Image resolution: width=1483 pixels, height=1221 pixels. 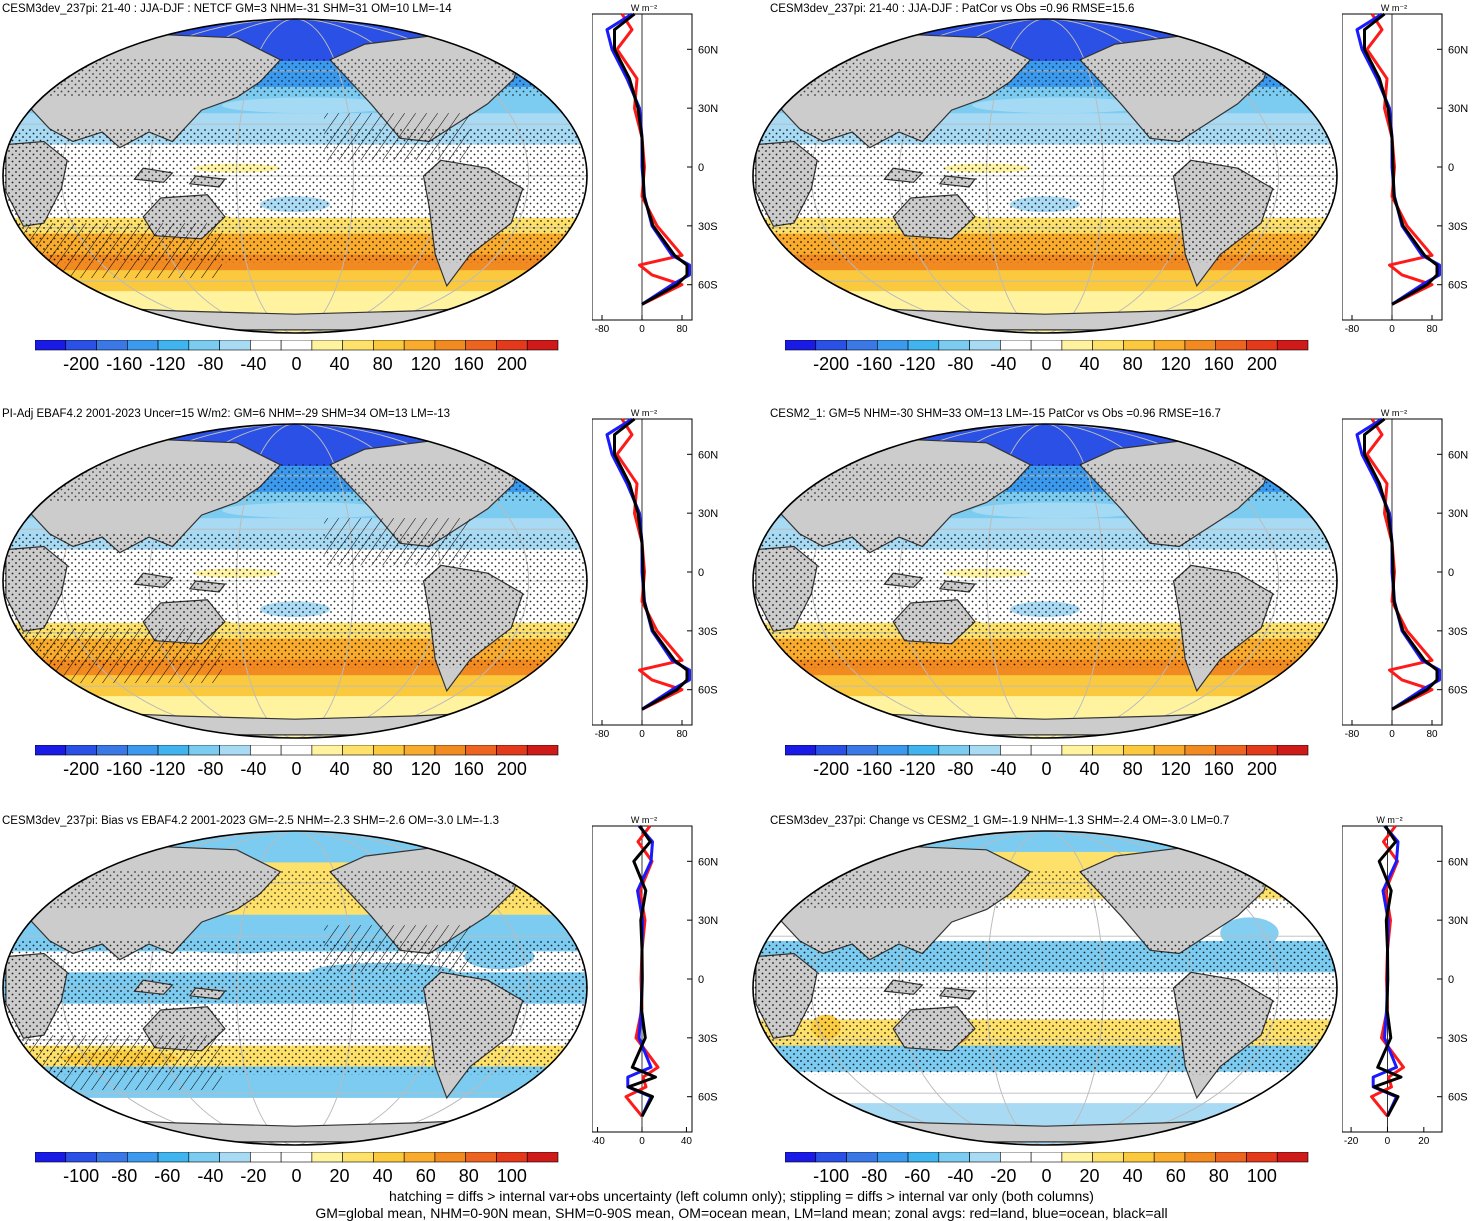 What do you see at coordinates (310, 510) in the screenshot?
I see `map-patch` at bounding box center [310, 510].